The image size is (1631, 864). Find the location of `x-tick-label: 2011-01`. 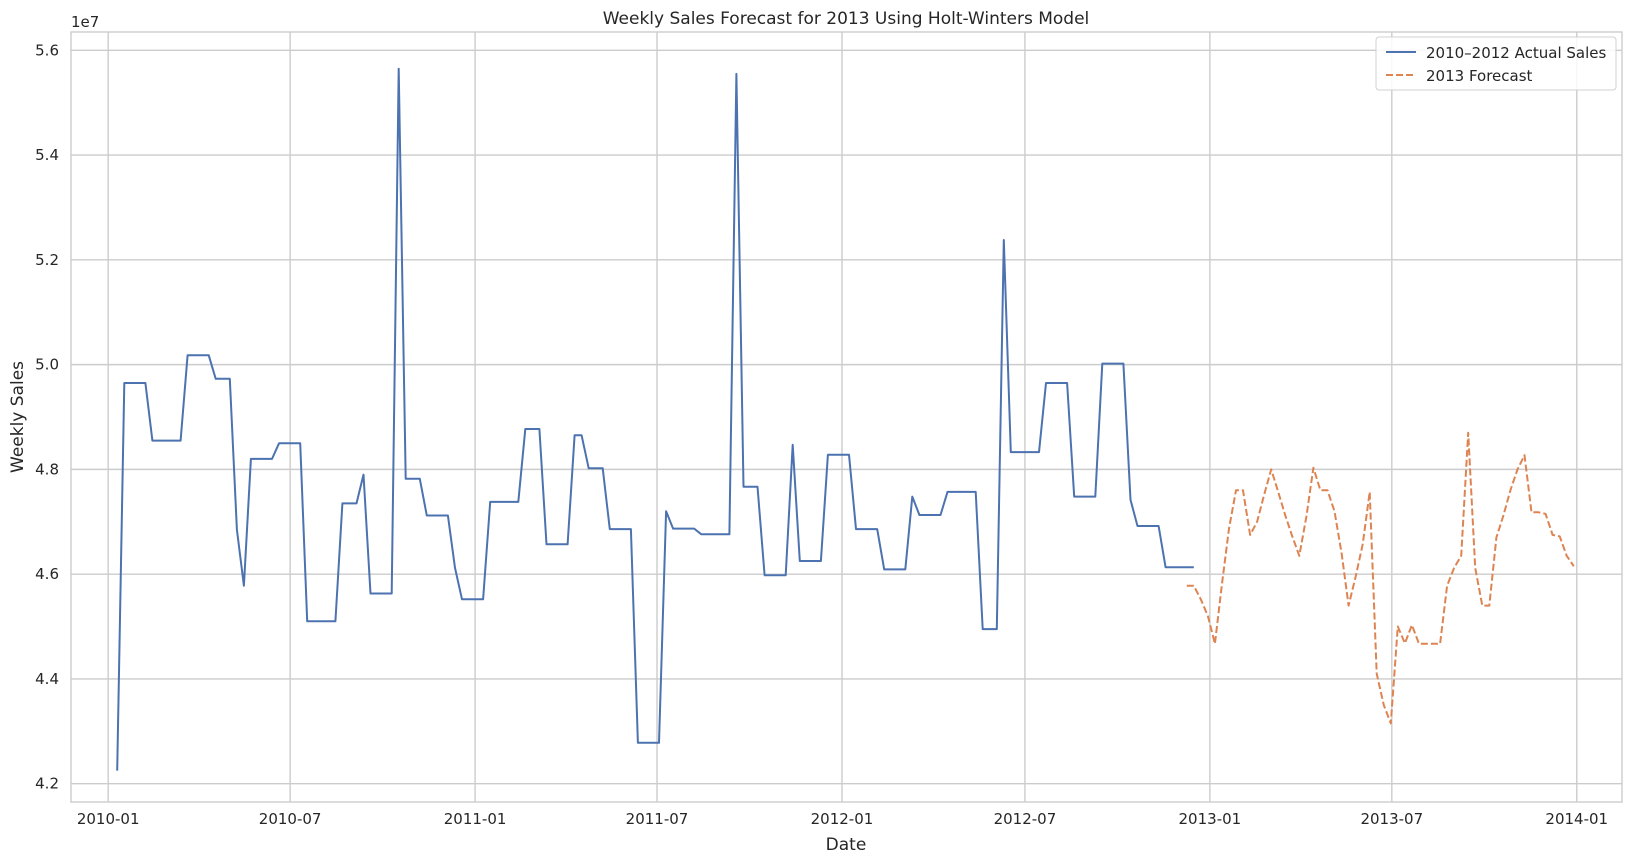

x-tick-label: 2011-01 is located at coordinates (475, 819).